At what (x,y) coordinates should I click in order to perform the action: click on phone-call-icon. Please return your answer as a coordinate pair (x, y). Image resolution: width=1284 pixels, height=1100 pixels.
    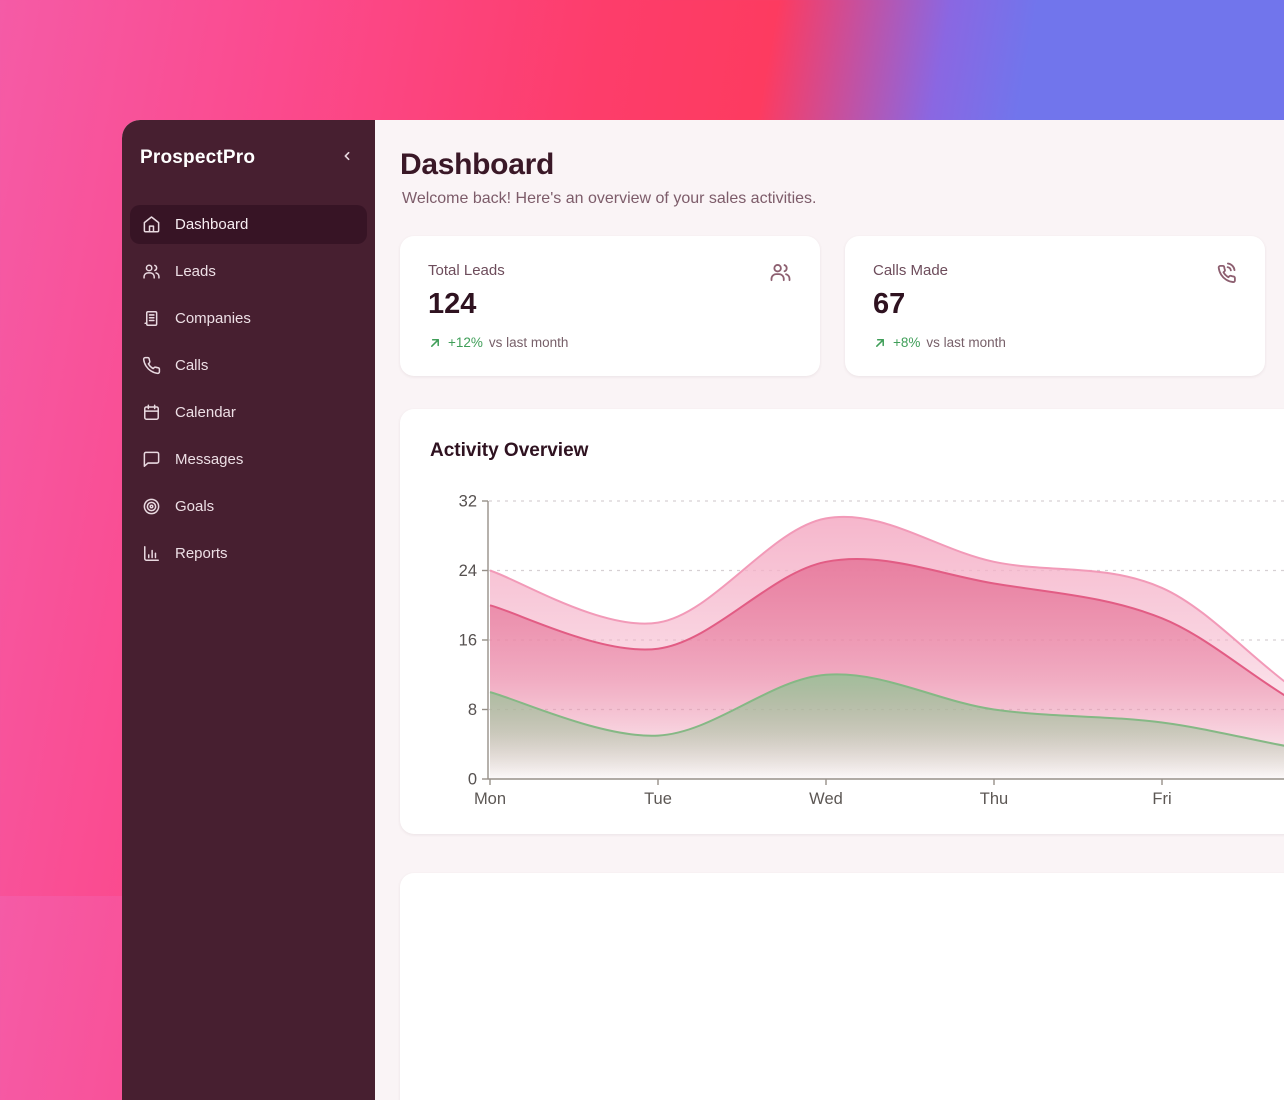
    Looking at the image, I should click on (1225, 272).